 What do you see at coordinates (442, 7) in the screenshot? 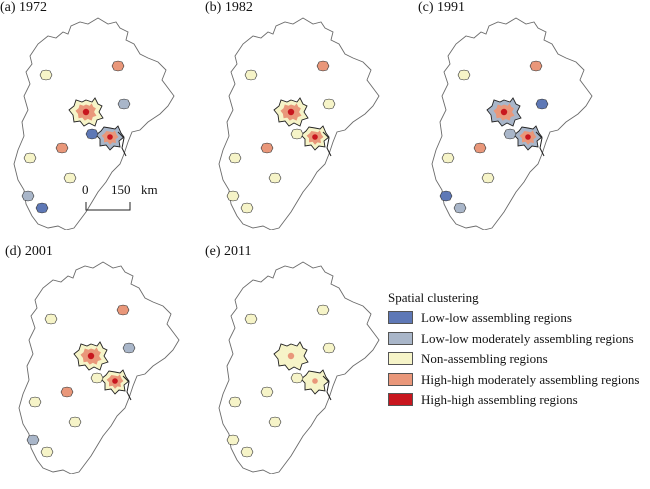
I see `panel-label: (c) 1991` at bounding box center [442, 7].